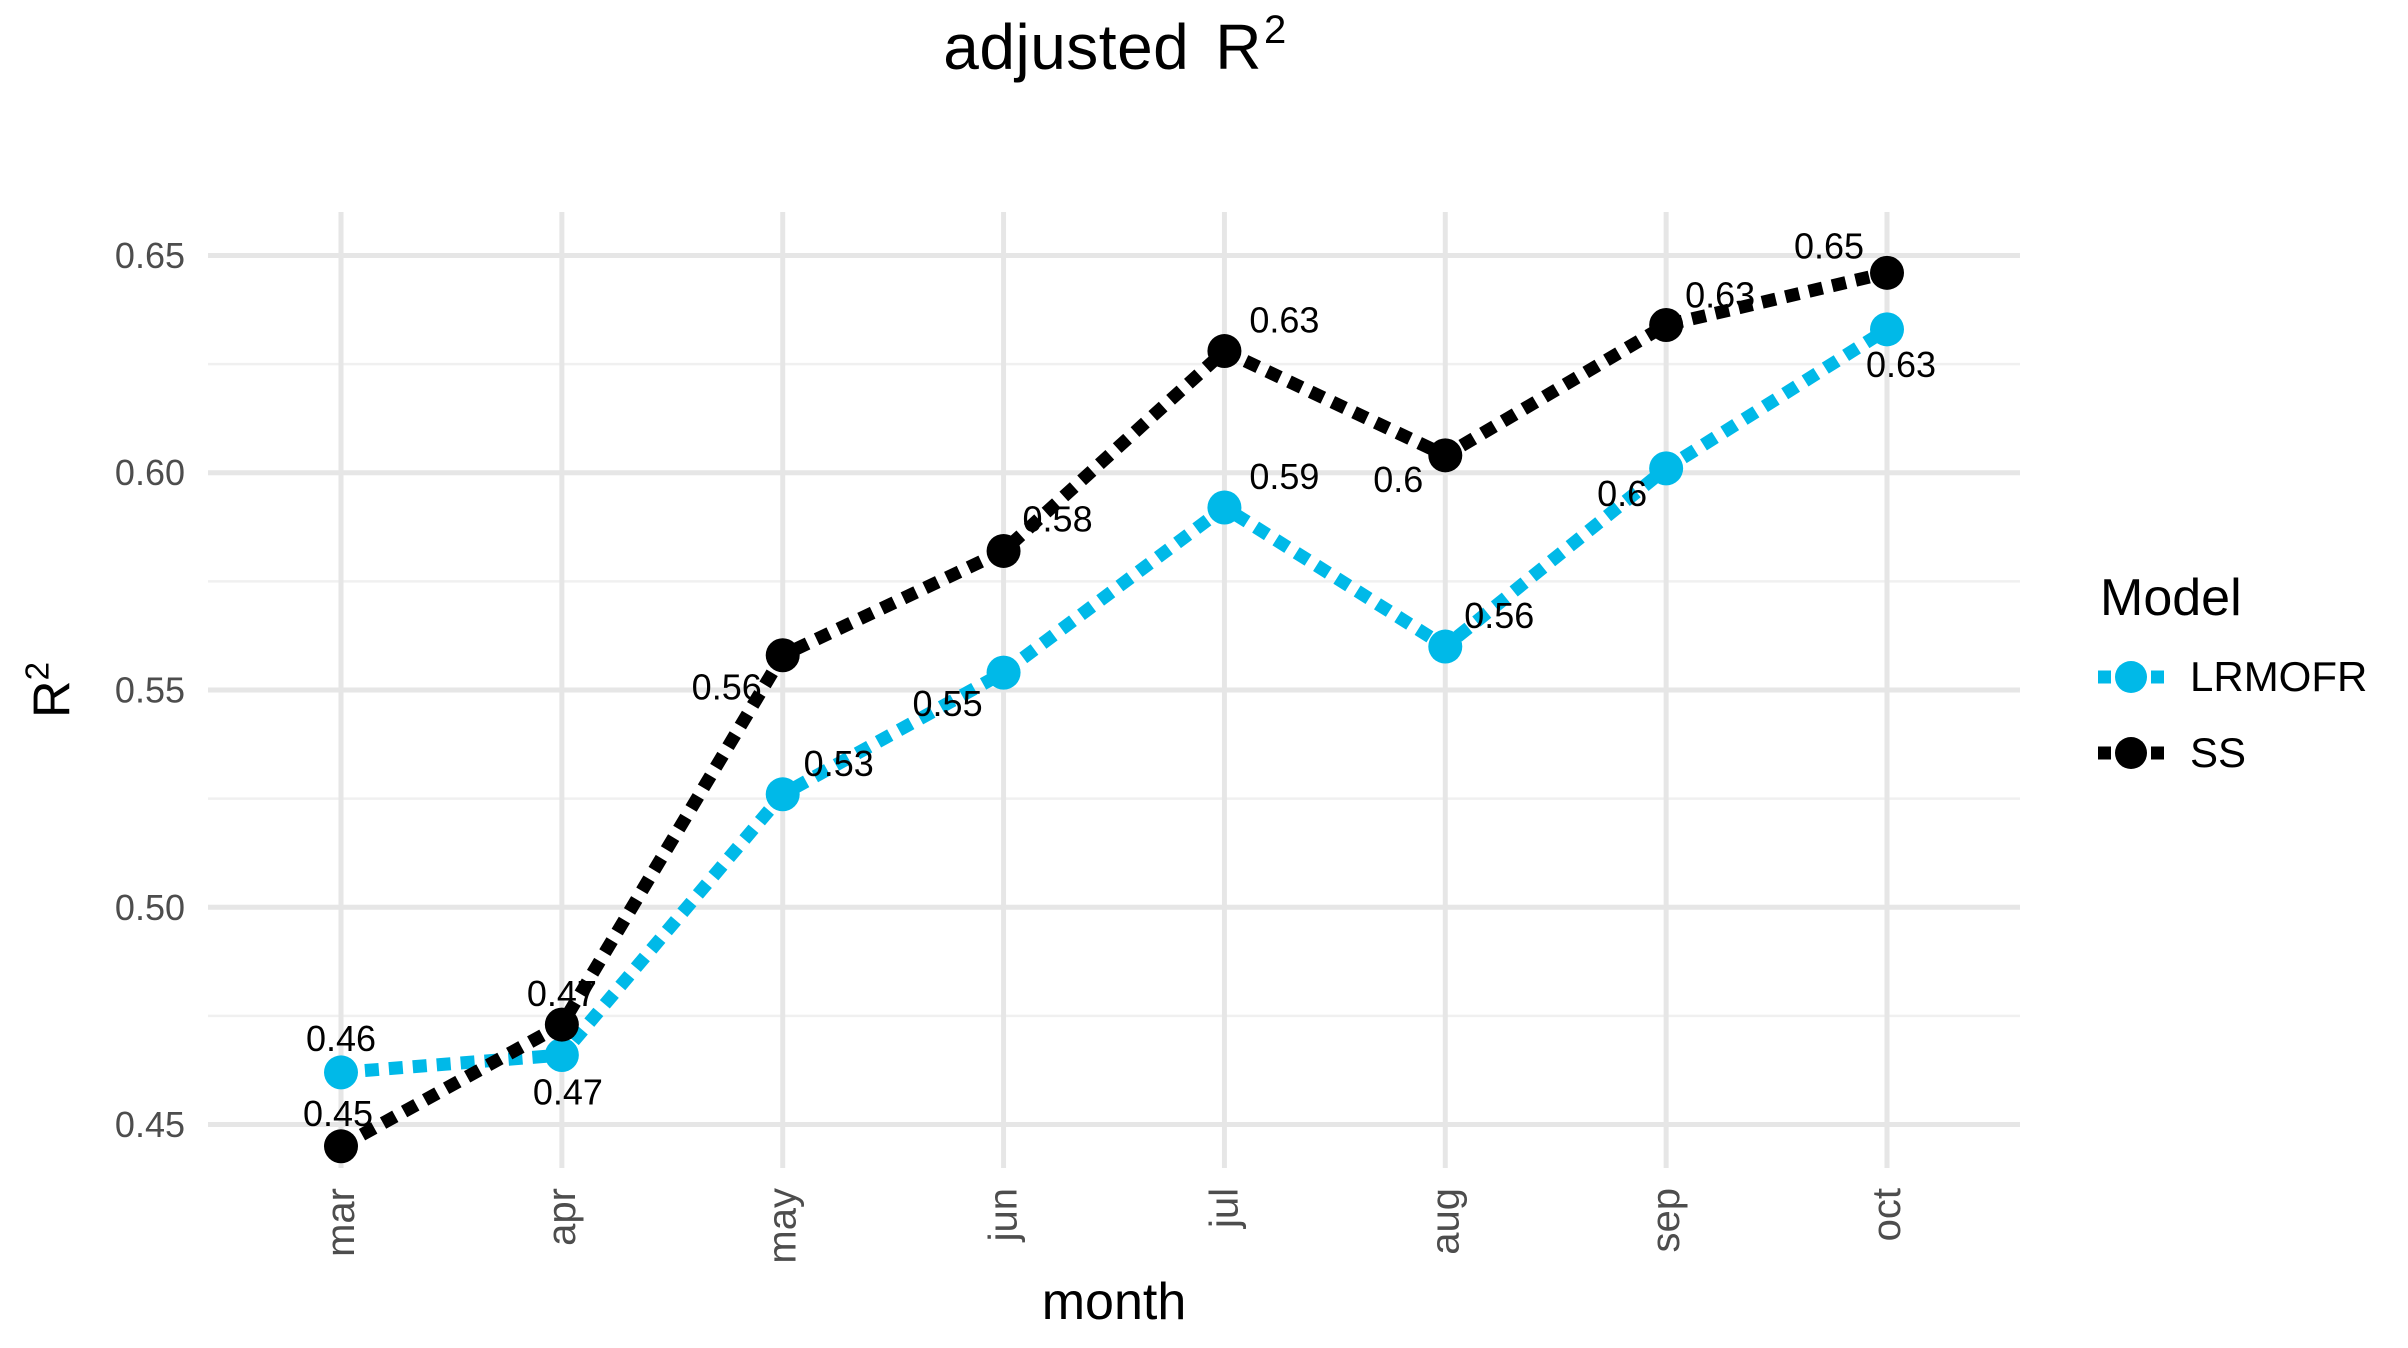  What do you see at coordinates (1445, 1221) in the screenshot?
I see `x-tick-label: aug` at bounding box center [1445, 1221].